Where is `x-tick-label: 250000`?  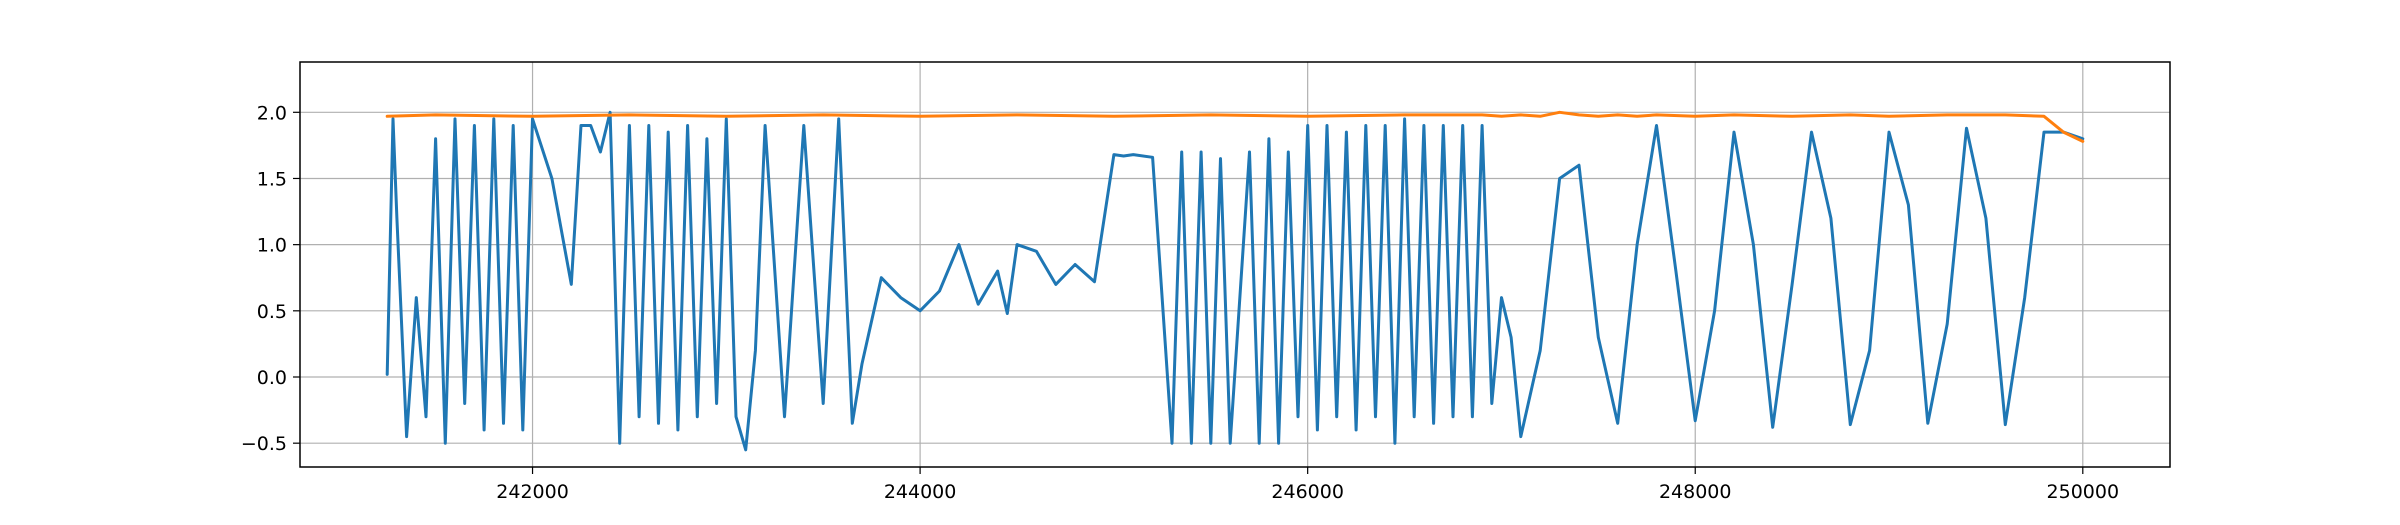
x-tick-label: 250000 is located at coordinates (2083, 492).